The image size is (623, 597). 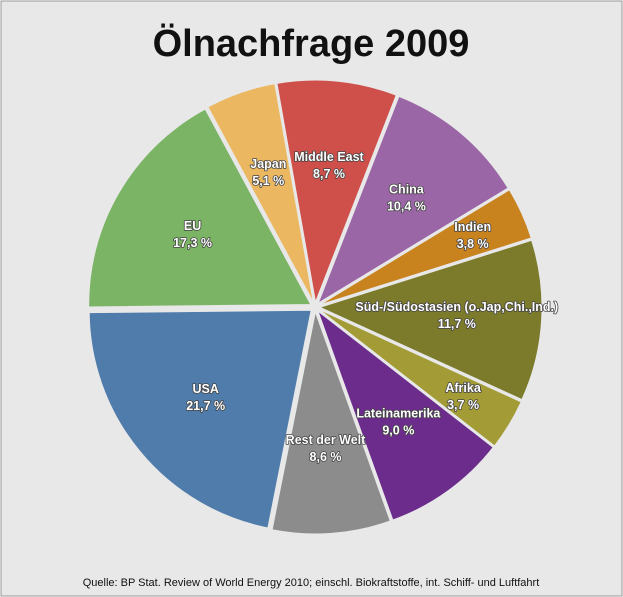 What do you see at coordinates (457, 324) in the screenshot?
I see `slice-value-label: 11,7 %` at bounding box center [457, 324].